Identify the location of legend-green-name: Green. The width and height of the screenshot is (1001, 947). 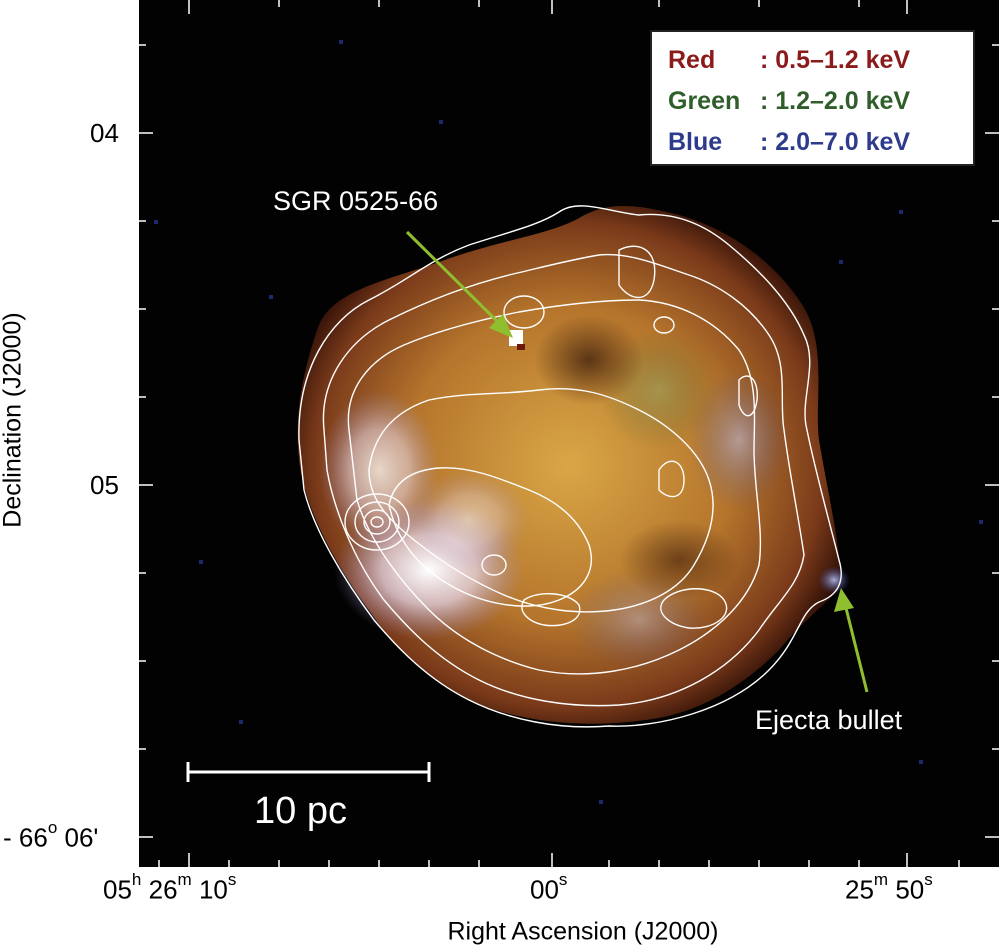
(704, 101).